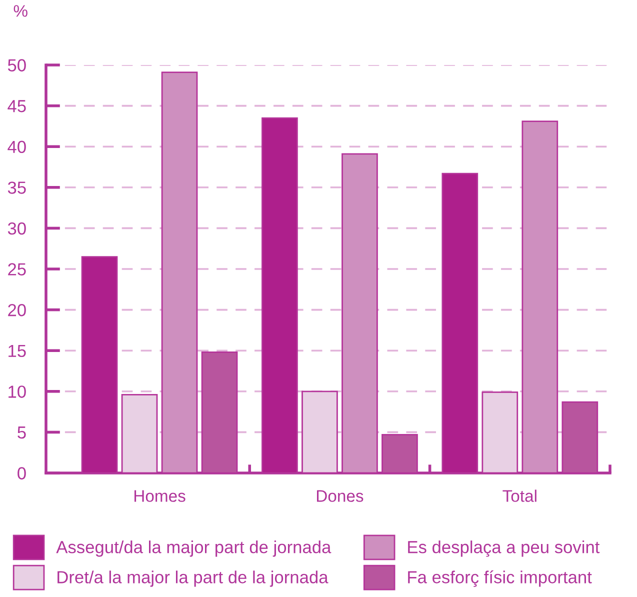 Image resolution: width=637 pixels, height=597 pixels. I want to click on y-tick-label: 15, so click(17, 351).